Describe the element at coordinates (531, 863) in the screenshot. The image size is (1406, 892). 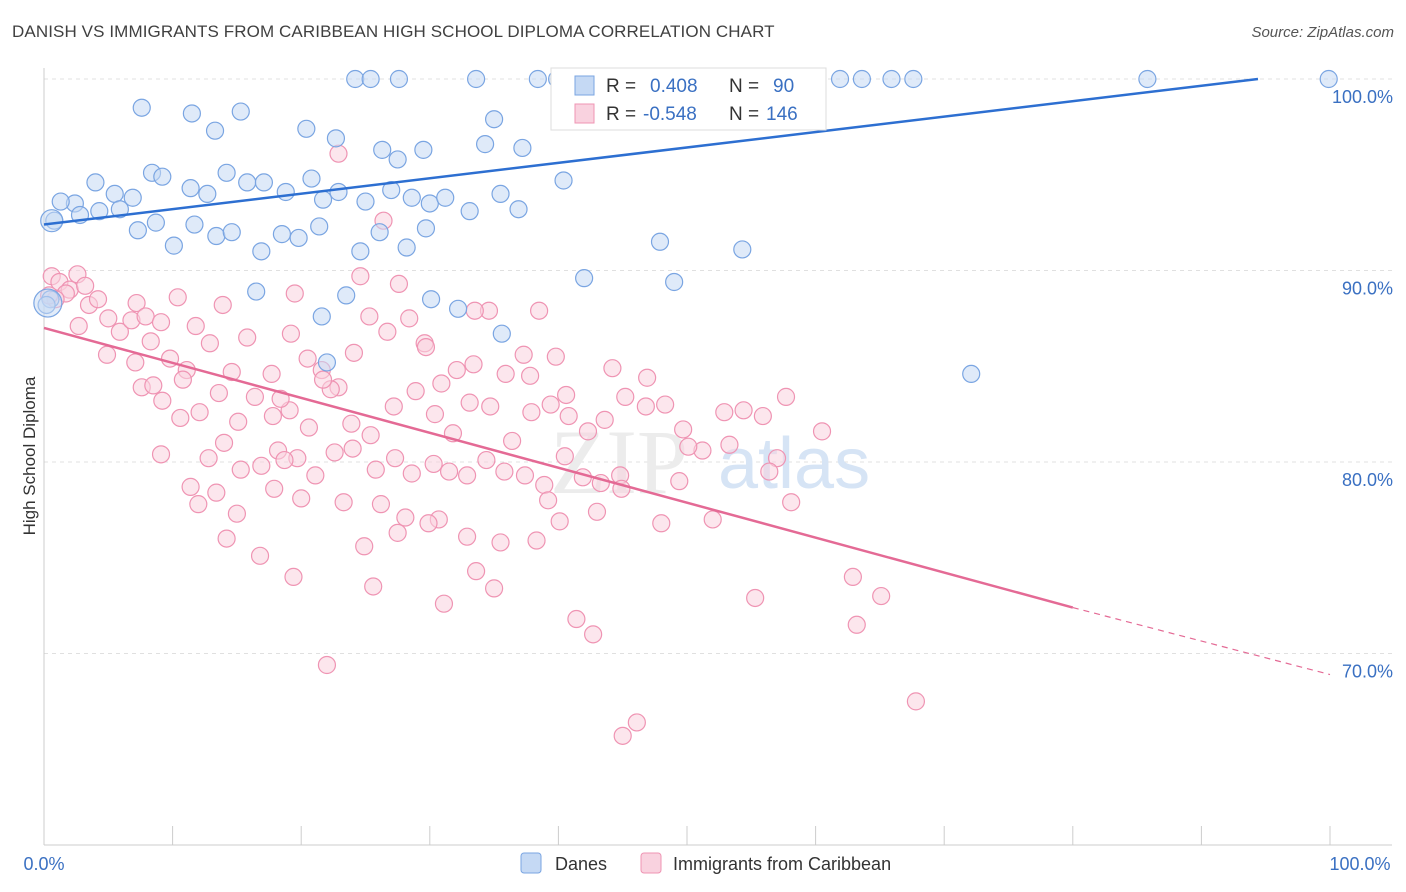
I see `legend-danes-swatch` at that location.